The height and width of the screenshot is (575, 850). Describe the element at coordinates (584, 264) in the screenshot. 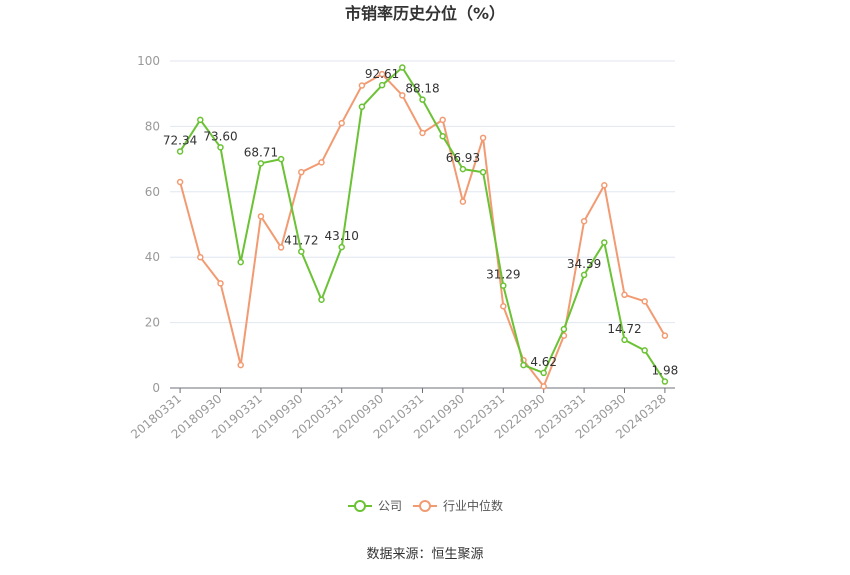

I see `data-label: 34.59` at that location.